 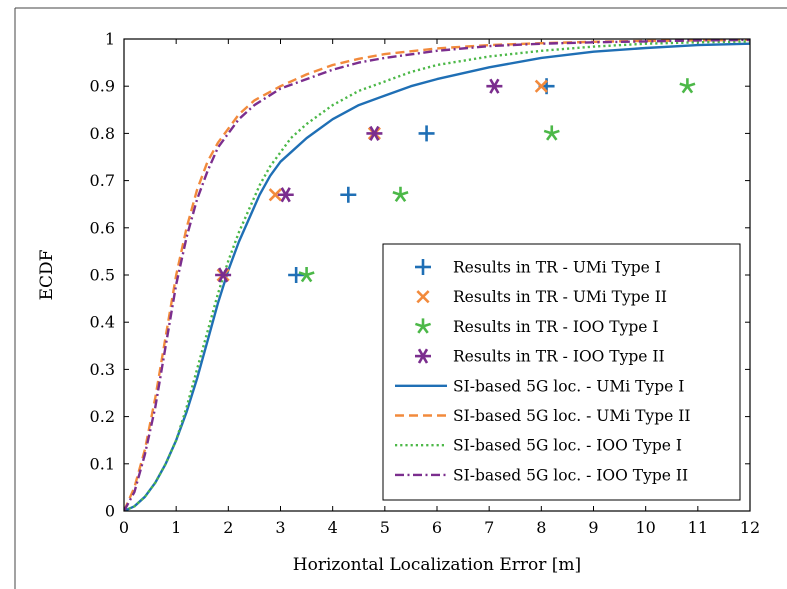 What do you see at coordinates (645, 527) in the screenshot?
I see `x-tick-label: 10` at bounding box center [645, 527].